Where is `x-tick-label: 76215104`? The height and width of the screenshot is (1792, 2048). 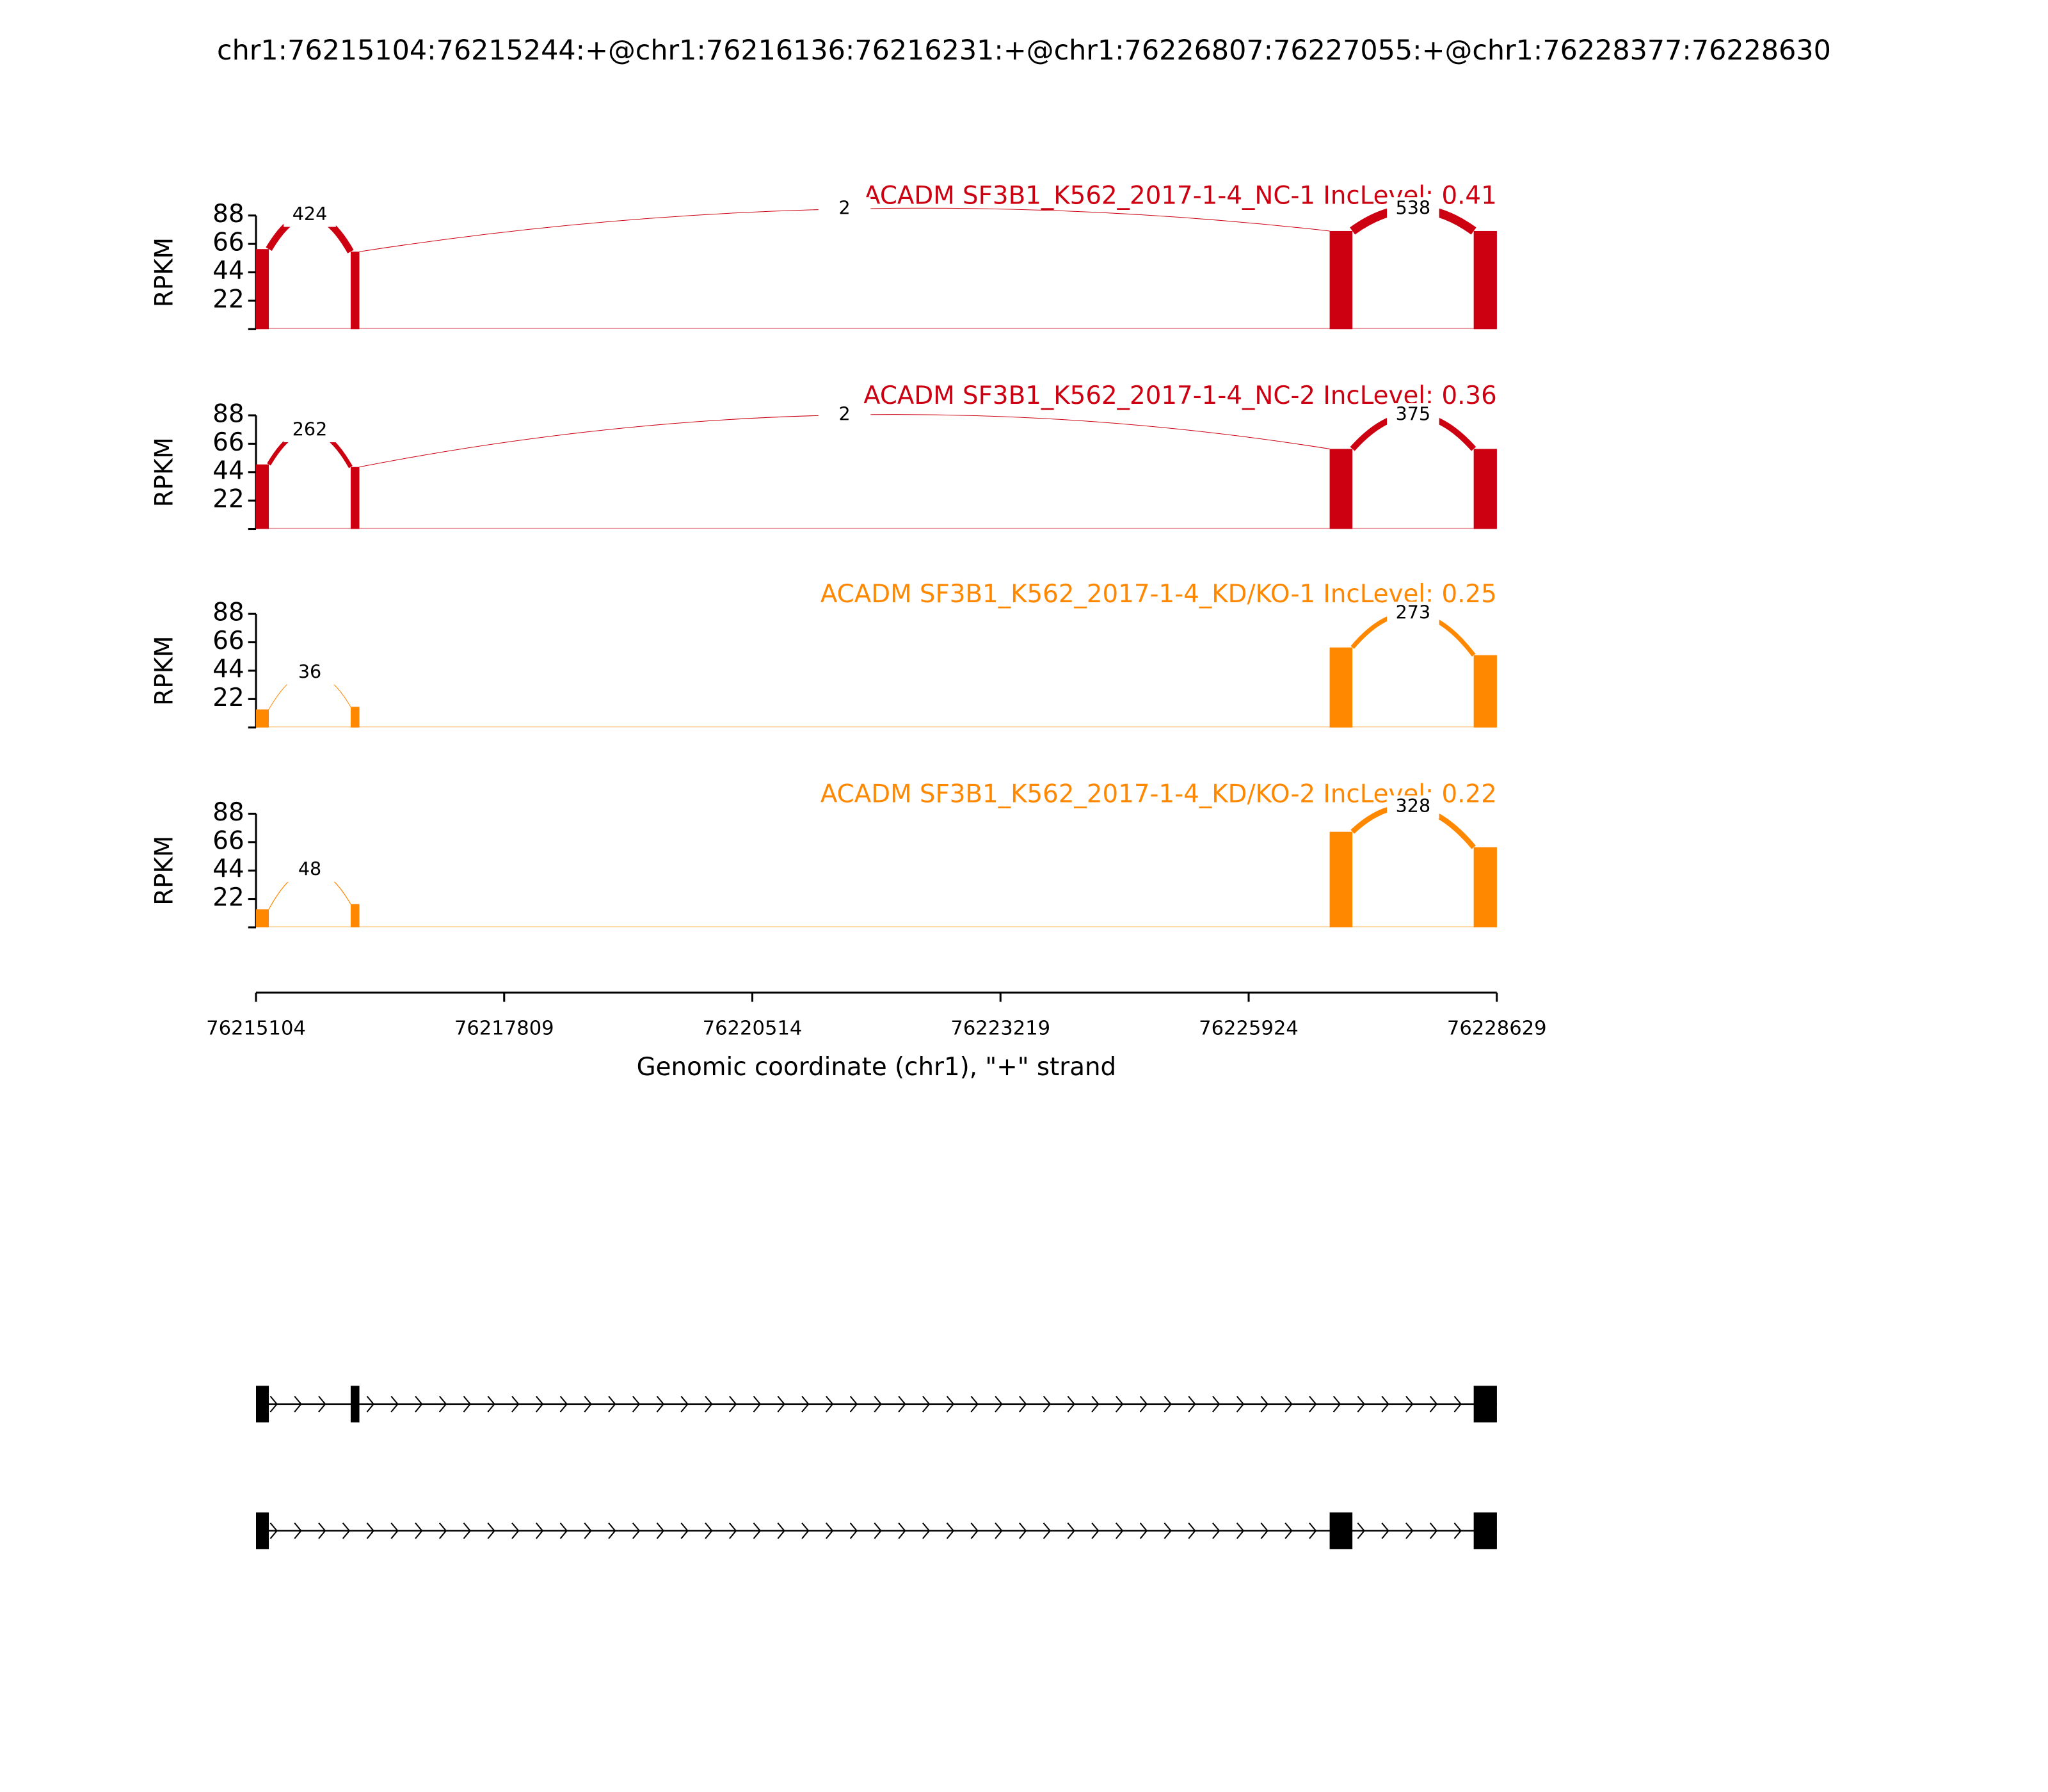 x-tick-label: 76215104 is located at coordinates (256, 1029).